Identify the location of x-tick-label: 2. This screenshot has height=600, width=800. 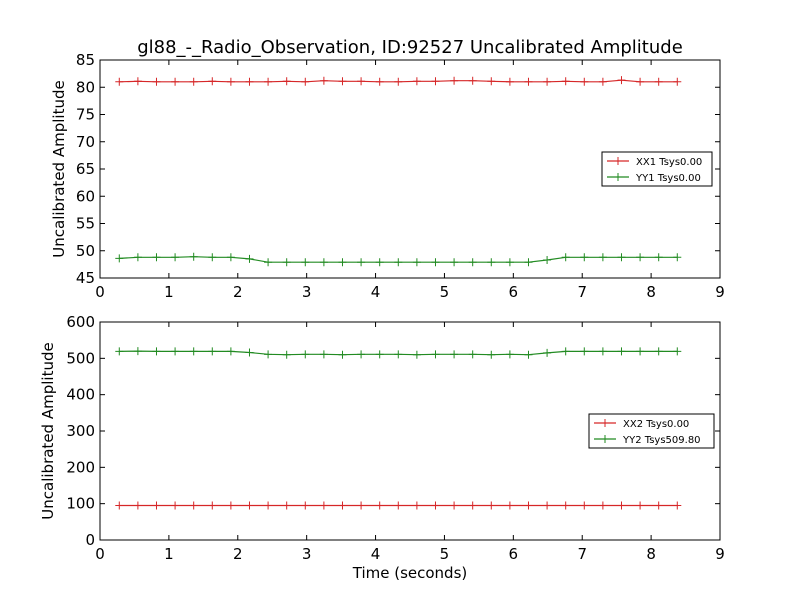
(238, 554).